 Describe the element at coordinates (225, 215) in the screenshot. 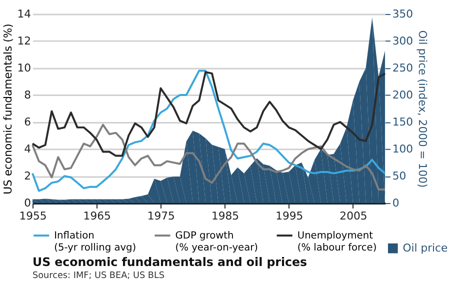

I see `x-tick-label: 1985` at that location.